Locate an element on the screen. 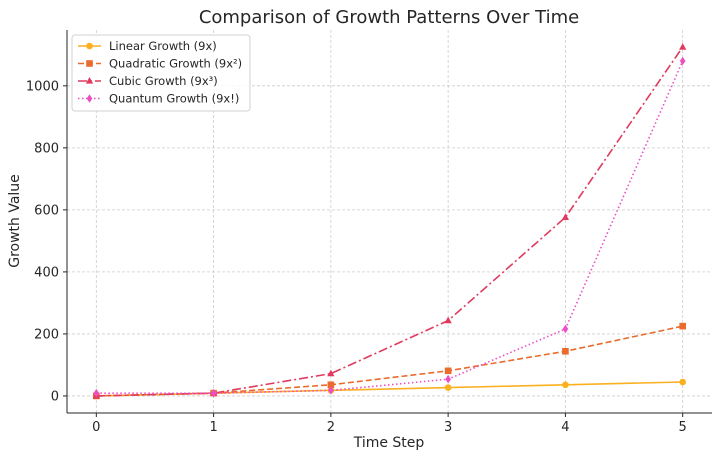 This screenshot has width=720, height=462. x-tick-label: 1 is located at coordinates (213, 427).